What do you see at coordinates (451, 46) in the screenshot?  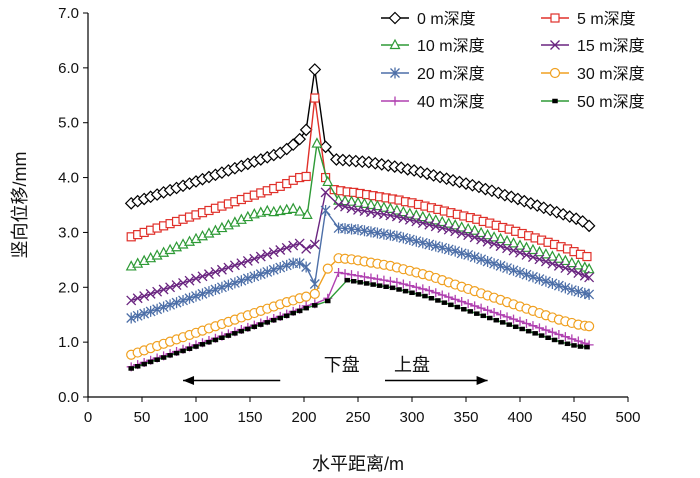 I see `legend-label: 10 m深度` at bounding box center [451, 46].